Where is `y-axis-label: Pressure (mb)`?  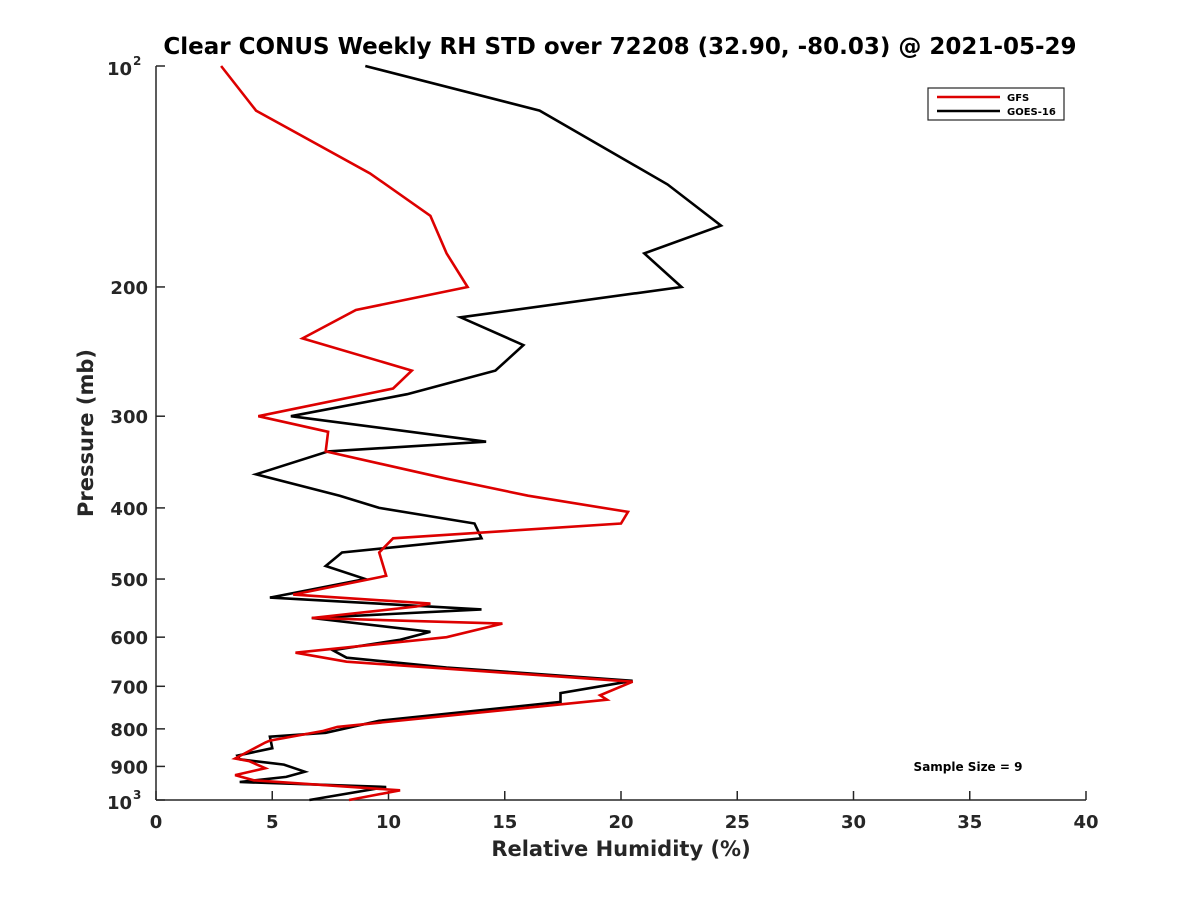 y-axis-label: Pressure (mb) is located at coordinates (86, 433).